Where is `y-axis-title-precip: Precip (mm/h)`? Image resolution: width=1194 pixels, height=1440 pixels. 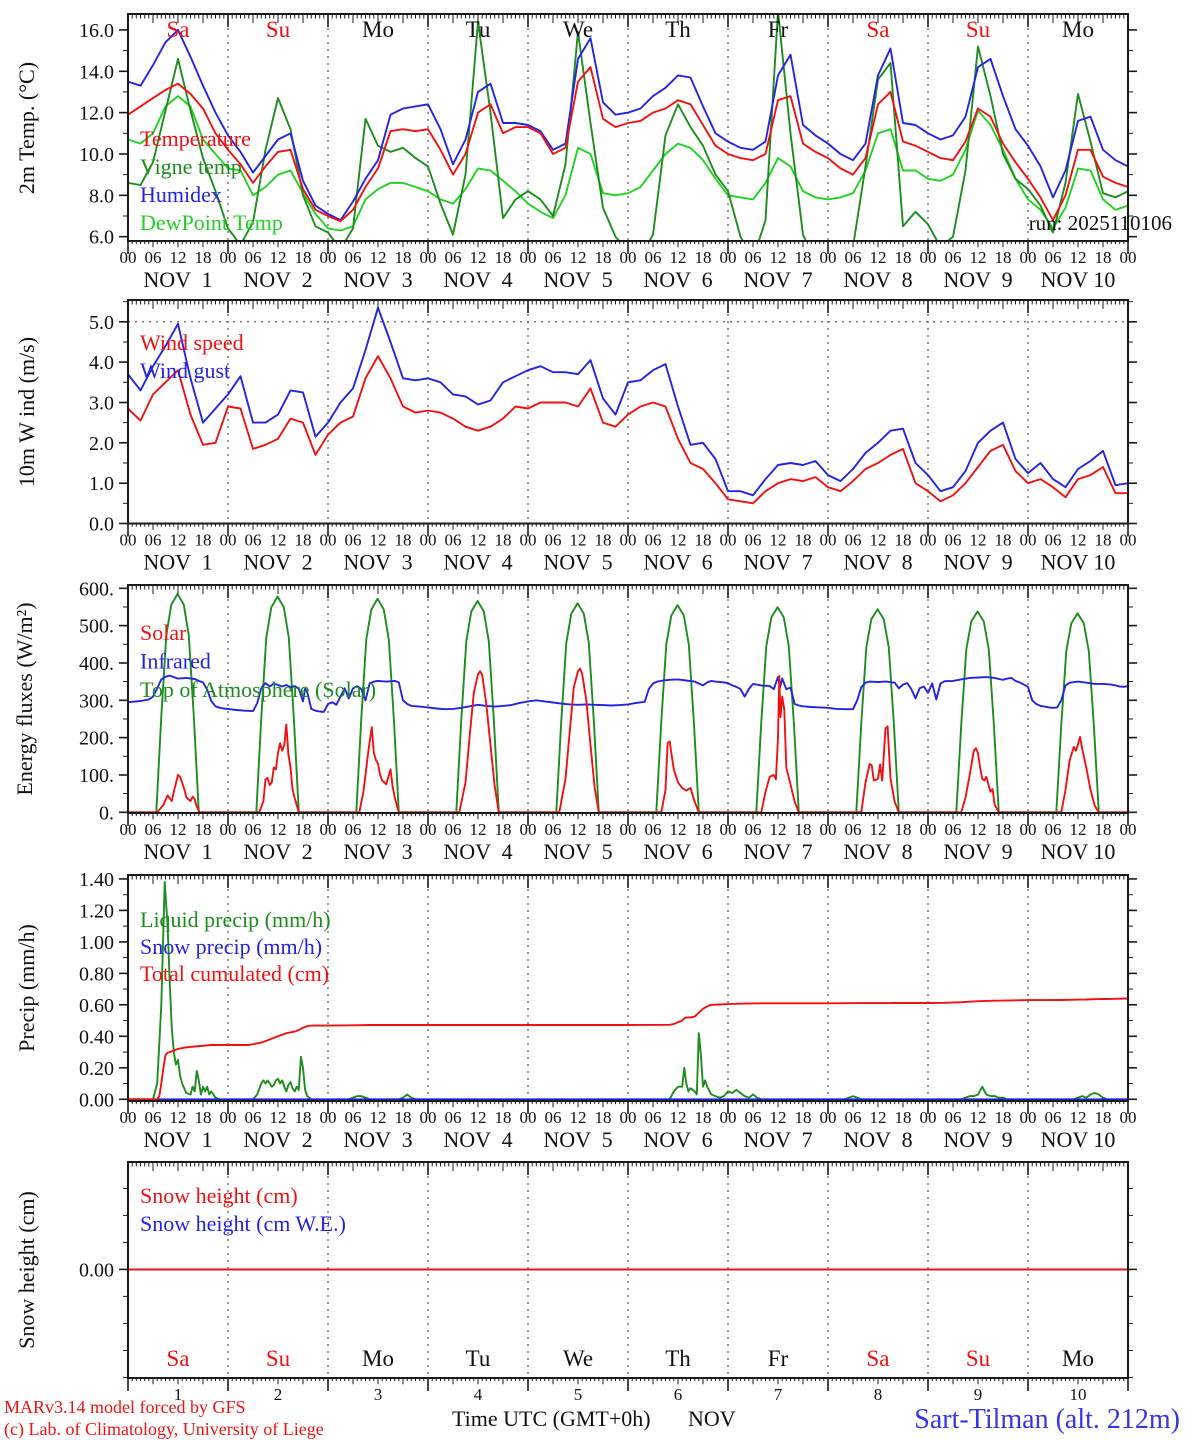 y-axis-title-precip: Precip (mm/h) is located at coordinates (26, 988).